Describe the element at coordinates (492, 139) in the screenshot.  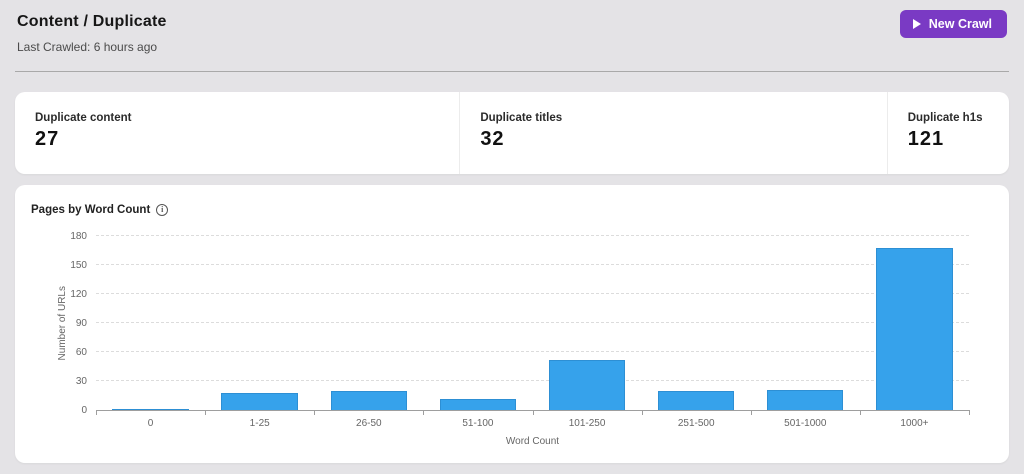
I see `stat-value: 32` at that location.